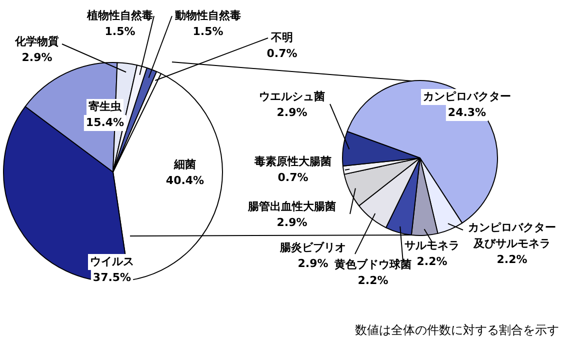 This screenshot has width=561, height=347. What do you see at coordinates (184, 164) in the screenshot?
I see `slice-label: 細菌` at bounding box center [184, 164].